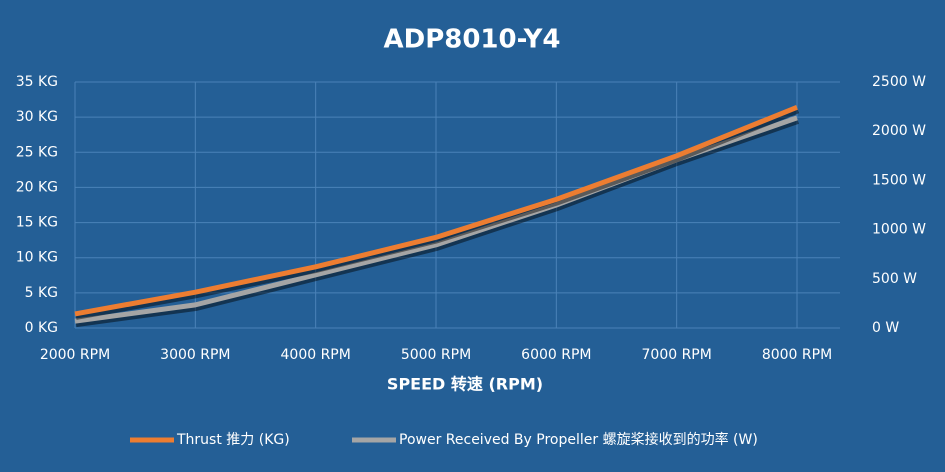 This screenshot has height=472, width=945. What do you see at coordinates (899, 230) in the screenshot?
I see `y2-tick-label: 1000 W` at bounding box center [899, 230].